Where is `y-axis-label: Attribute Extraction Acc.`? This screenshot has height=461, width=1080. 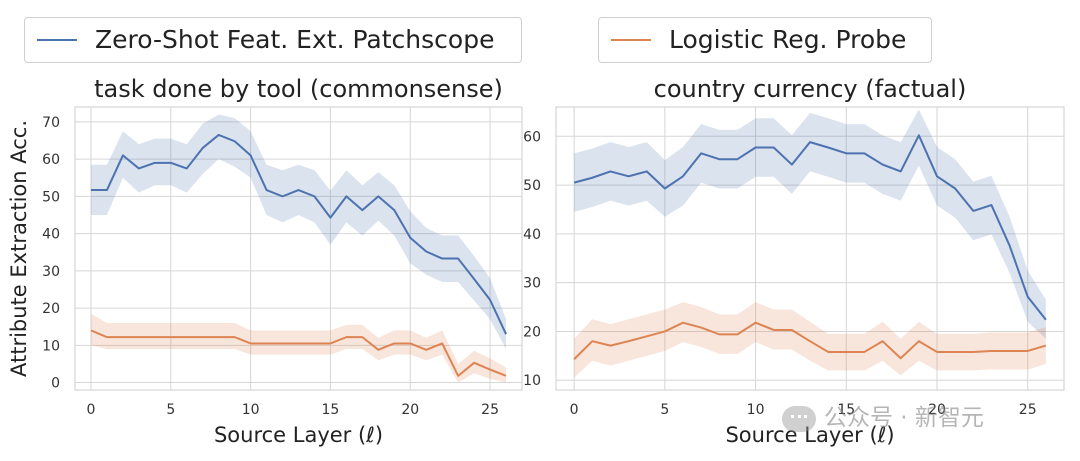
y-axis-label: Attribute Extraction Acc. is located at coordinates (19, 248).